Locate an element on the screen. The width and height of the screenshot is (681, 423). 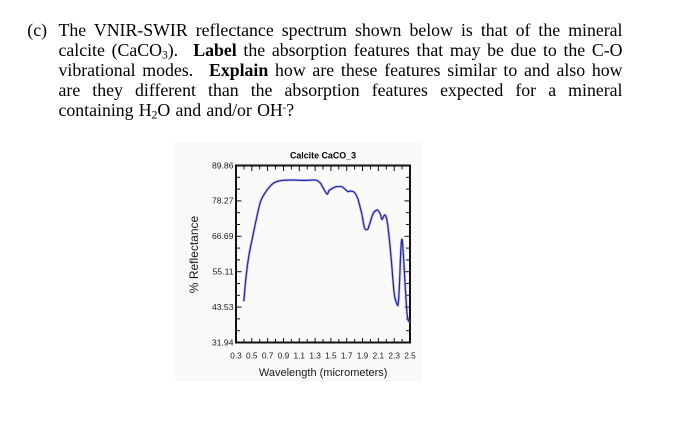
svg-text: 1.7 is located at coordinates (347, 356).